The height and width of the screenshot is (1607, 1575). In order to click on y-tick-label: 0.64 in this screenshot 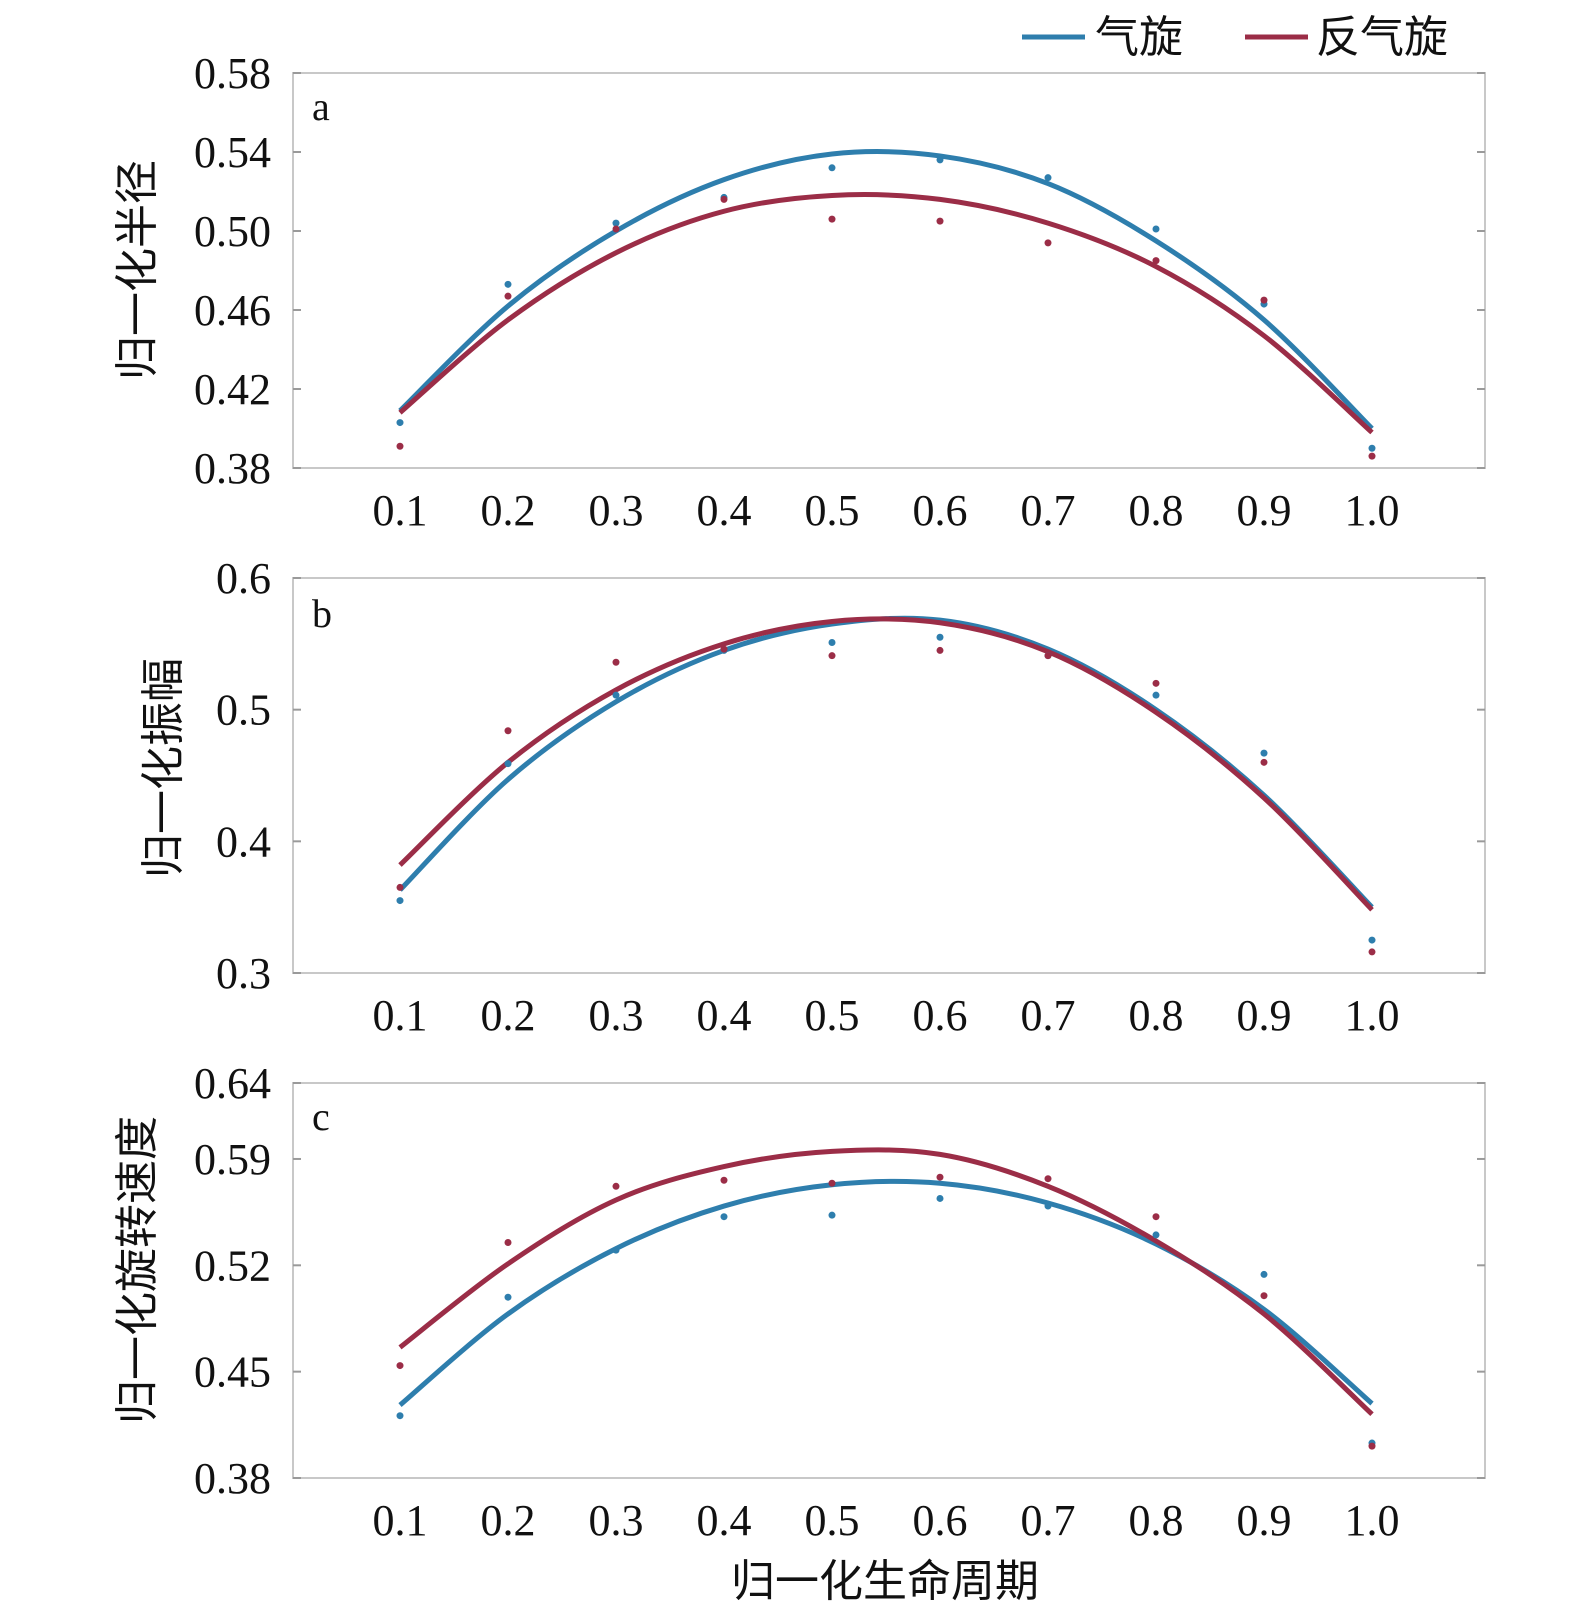, I will do `click(232, 1083)`.